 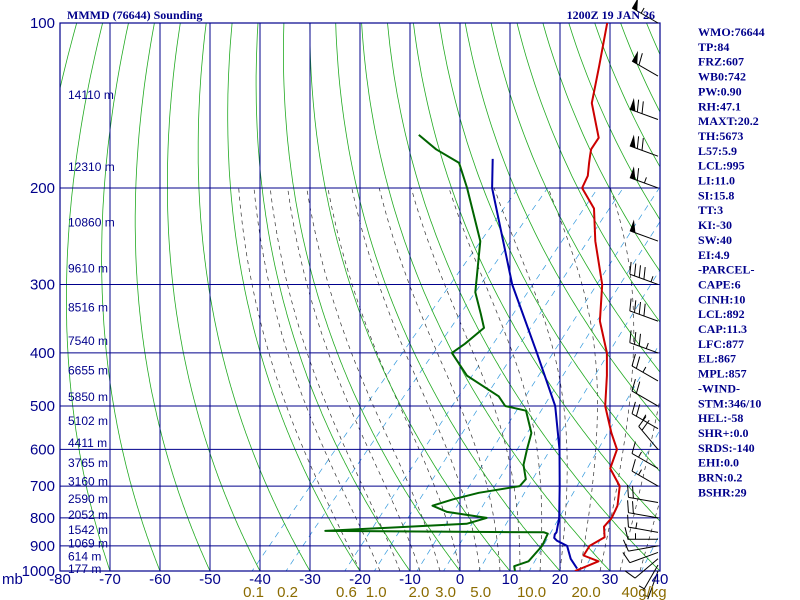 I want to click on mixing-ratio-label: 10.0, so click(x=531, y=592).